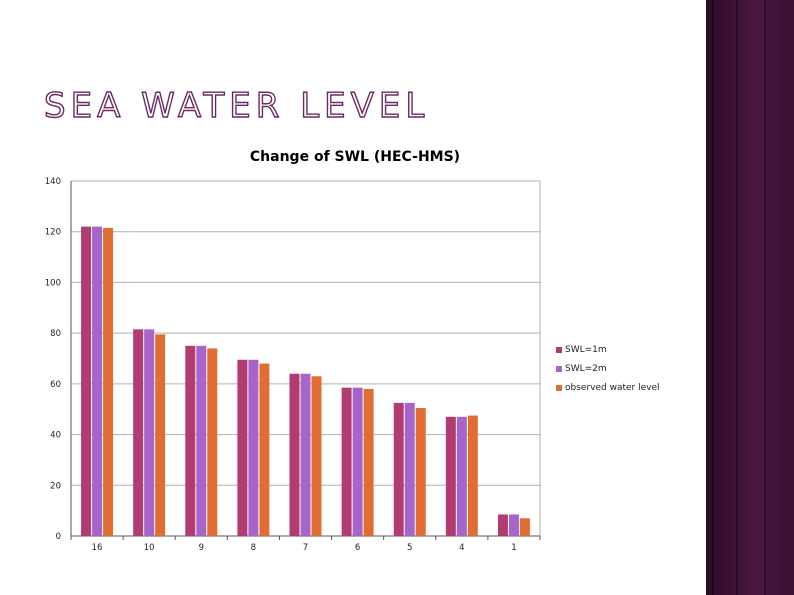 This screenshot has height=595, width=794. What do you see at coordinates (97, 548) in the screenshot?
I see `x-tick-label: 16` at bounding box center [97, 548].